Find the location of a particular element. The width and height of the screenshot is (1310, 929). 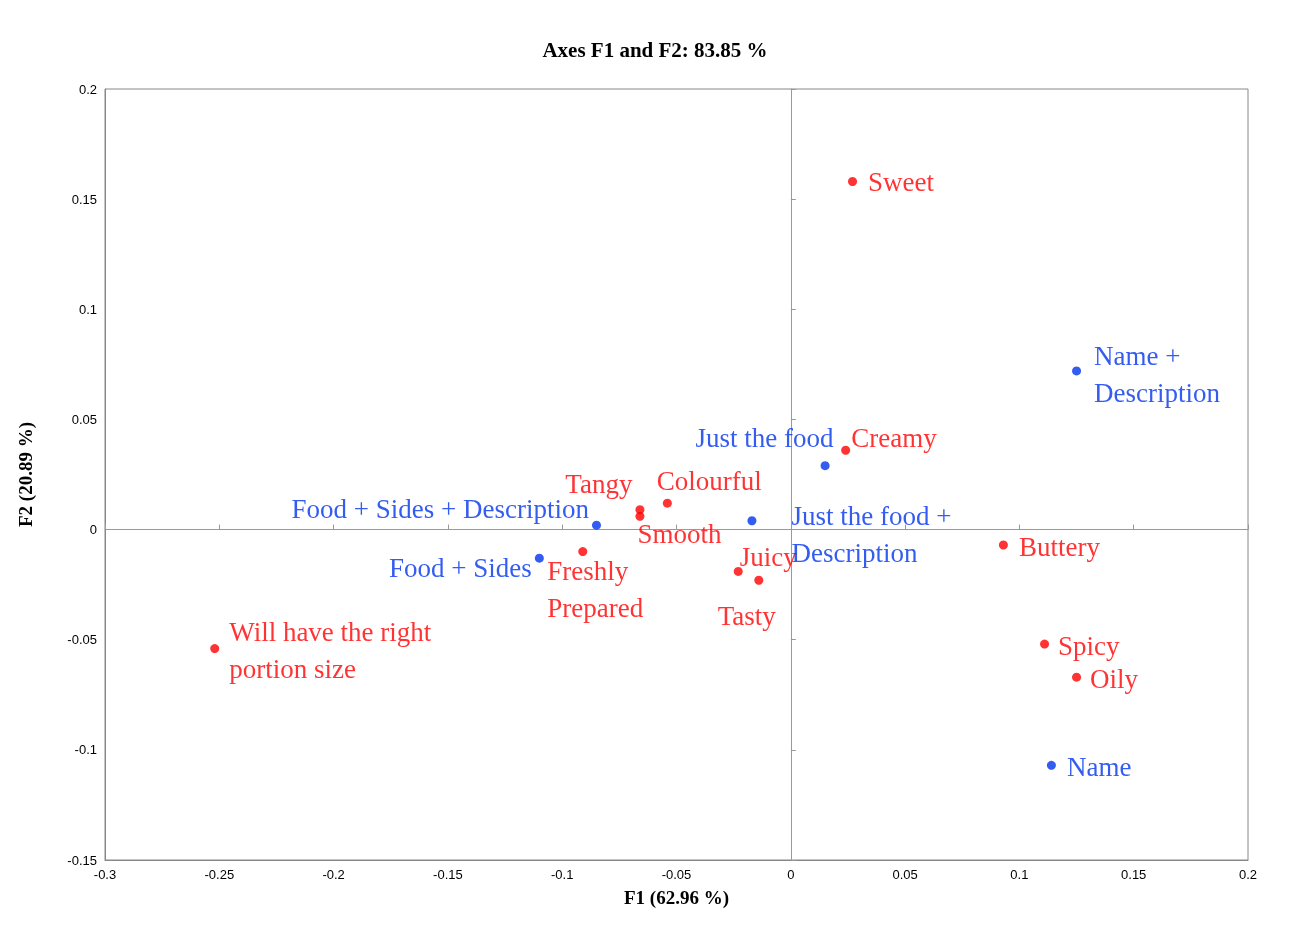

chart-title: Axes F1 and F2: 83.85 % is located at coordinates (655, 49).